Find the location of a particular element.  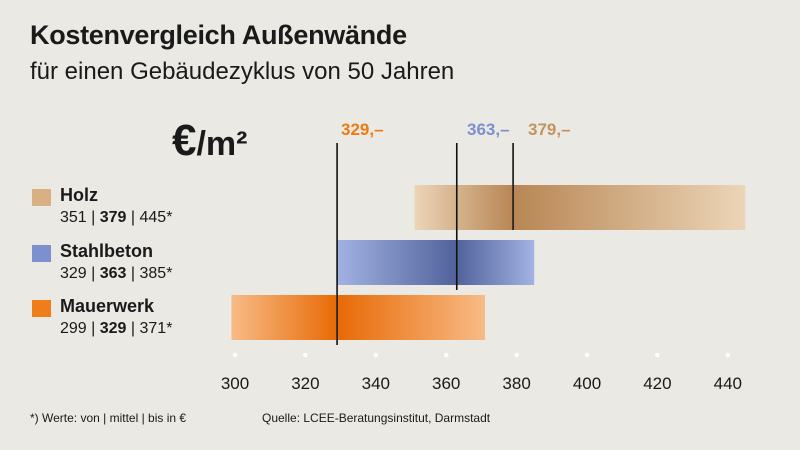

legend-values: 329 | 363 | 385* is located at coordinates (116, 273).